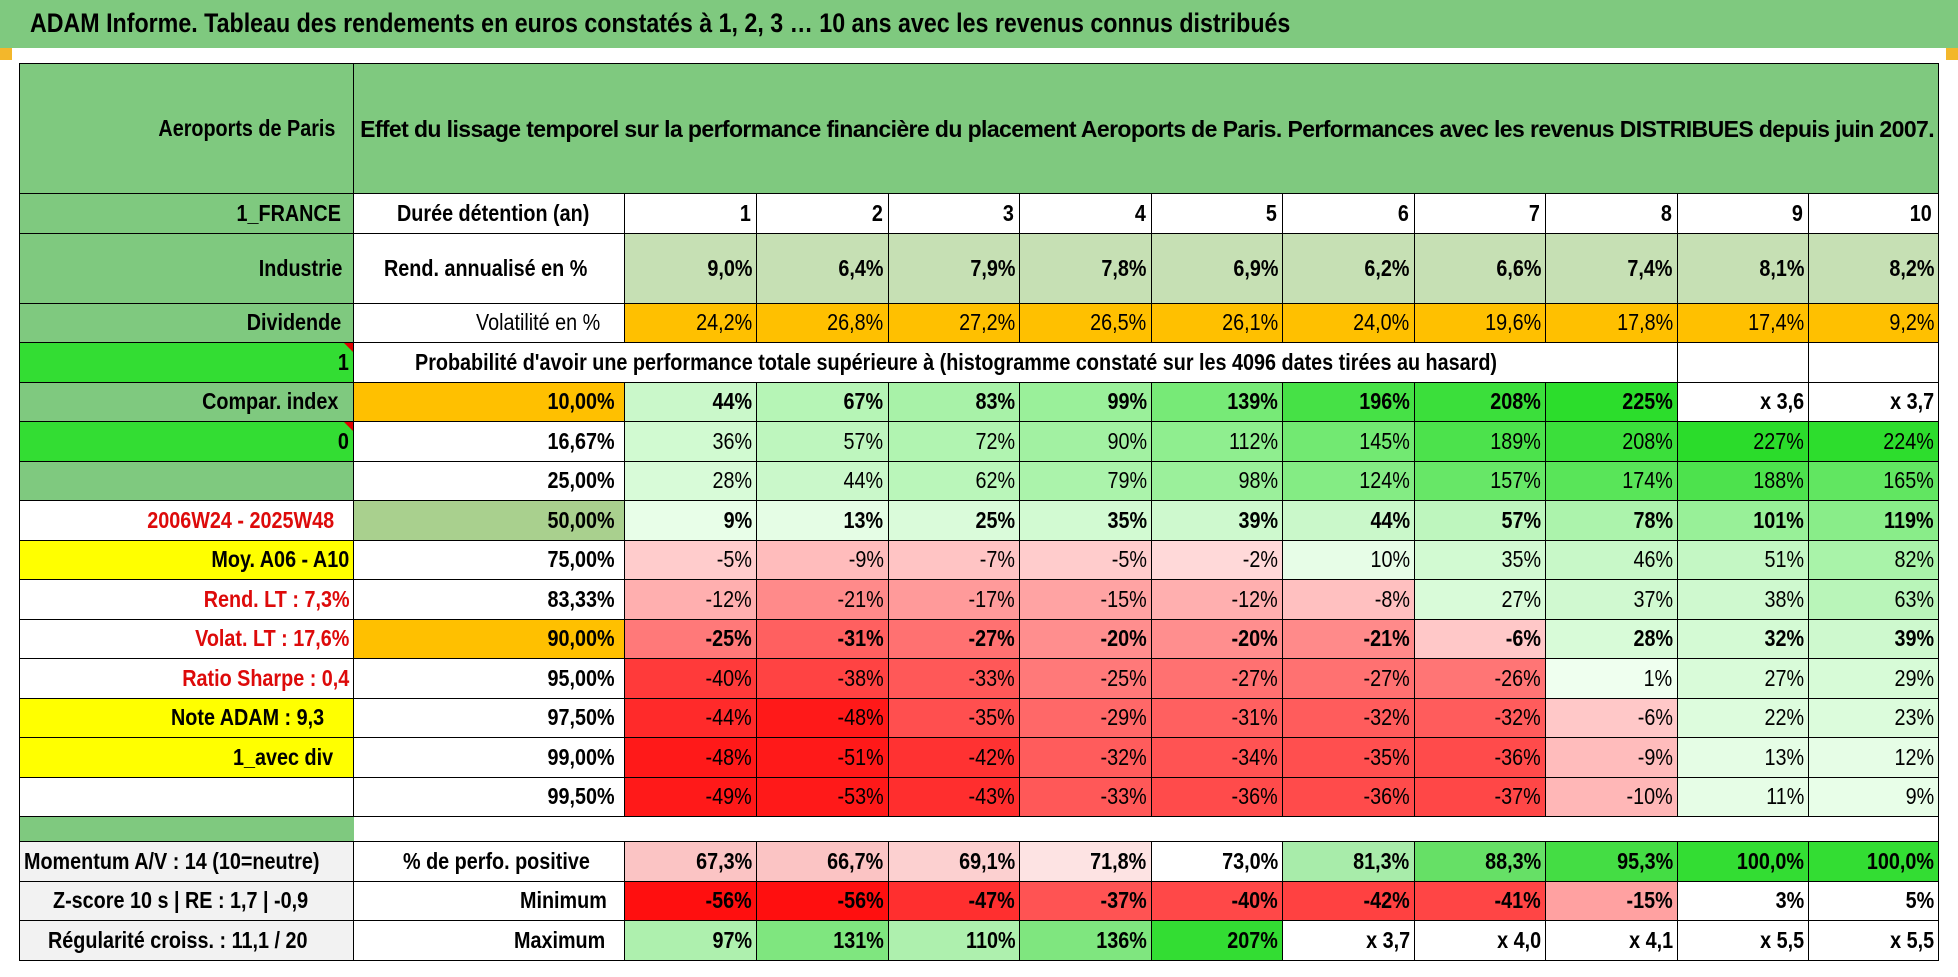 The image size is (1958, 977). I want to click on volatility-cell: 24,2%, so click(690, 322).